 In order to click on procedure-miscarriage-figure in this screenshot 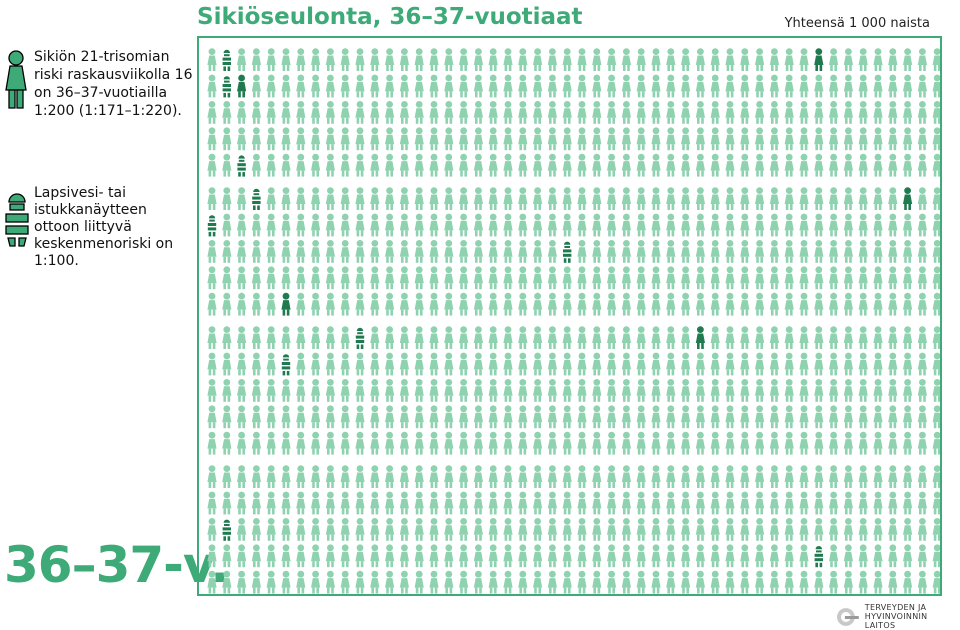, I will do `click(226, 530)`.